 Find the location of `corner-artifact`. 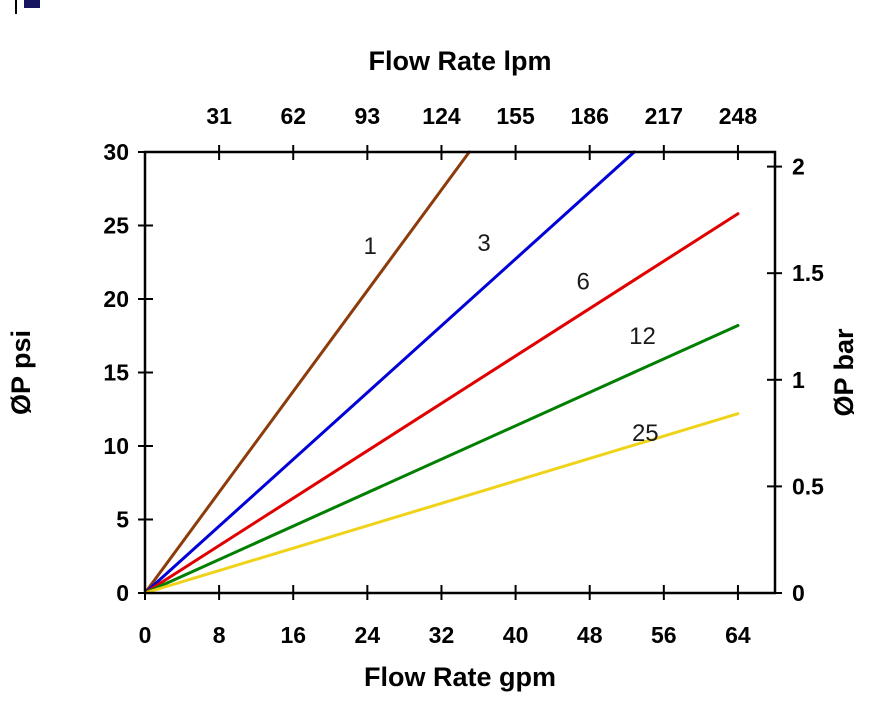

corner-artifact is located at coordinates (32, 7).